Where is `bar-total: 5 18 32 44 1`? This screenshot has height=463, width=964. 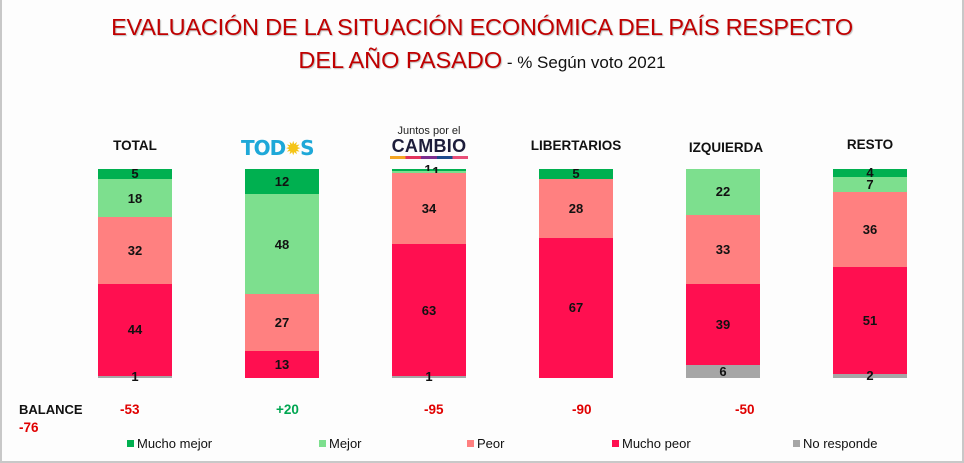 bar-total: 5 18 32 44 1 is located at coordinates (135, 274).